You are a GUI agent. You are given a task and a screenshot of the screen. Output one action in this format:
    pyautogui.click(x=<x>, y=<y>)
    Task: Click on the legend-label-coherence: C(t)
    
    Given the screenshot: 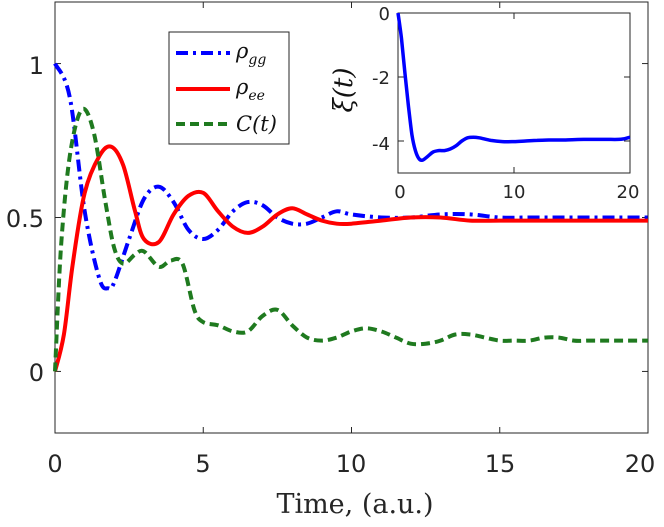 What is the action you would take?
    pyautogui.click(x=256, y=124)
    